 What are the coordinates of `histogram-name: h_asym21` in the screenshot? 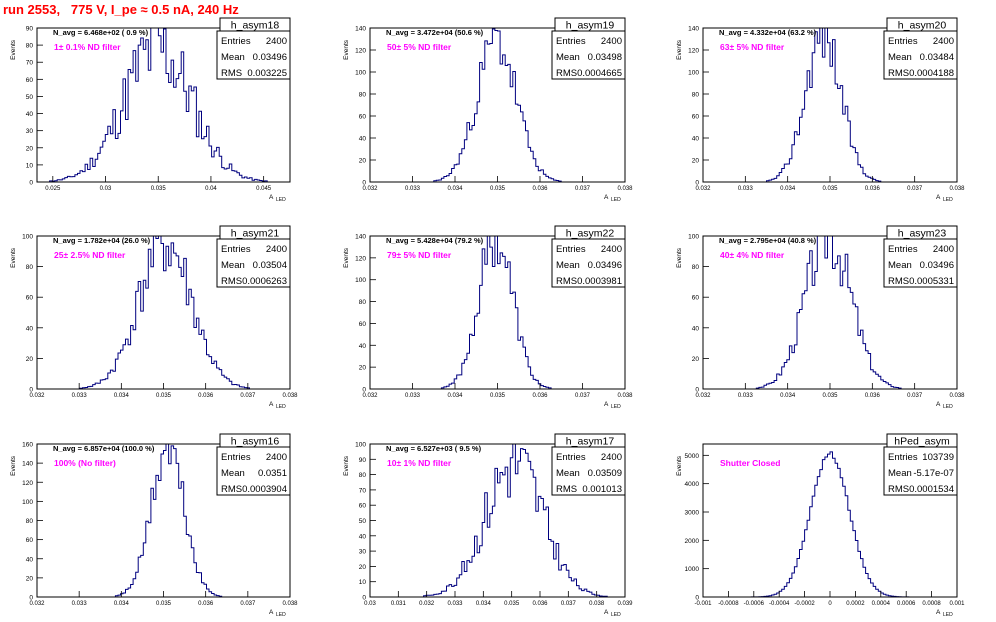 It's located at (255, 234).